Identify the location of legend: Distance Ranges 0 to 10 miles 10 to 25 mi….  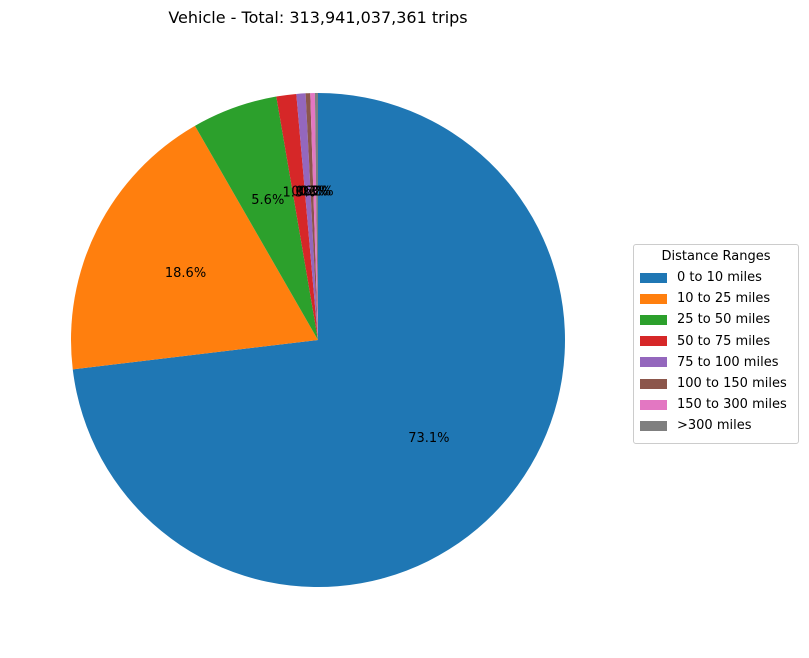
(716, 344).